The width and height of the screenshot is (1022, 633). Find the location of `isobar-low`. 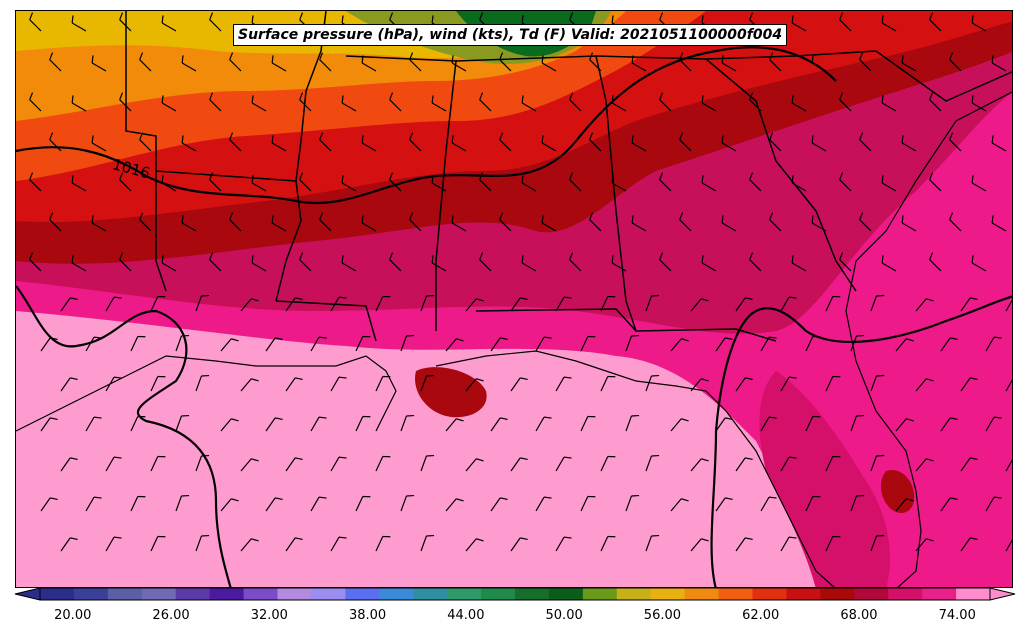

isobar-low is located at coordinates (124, 436).